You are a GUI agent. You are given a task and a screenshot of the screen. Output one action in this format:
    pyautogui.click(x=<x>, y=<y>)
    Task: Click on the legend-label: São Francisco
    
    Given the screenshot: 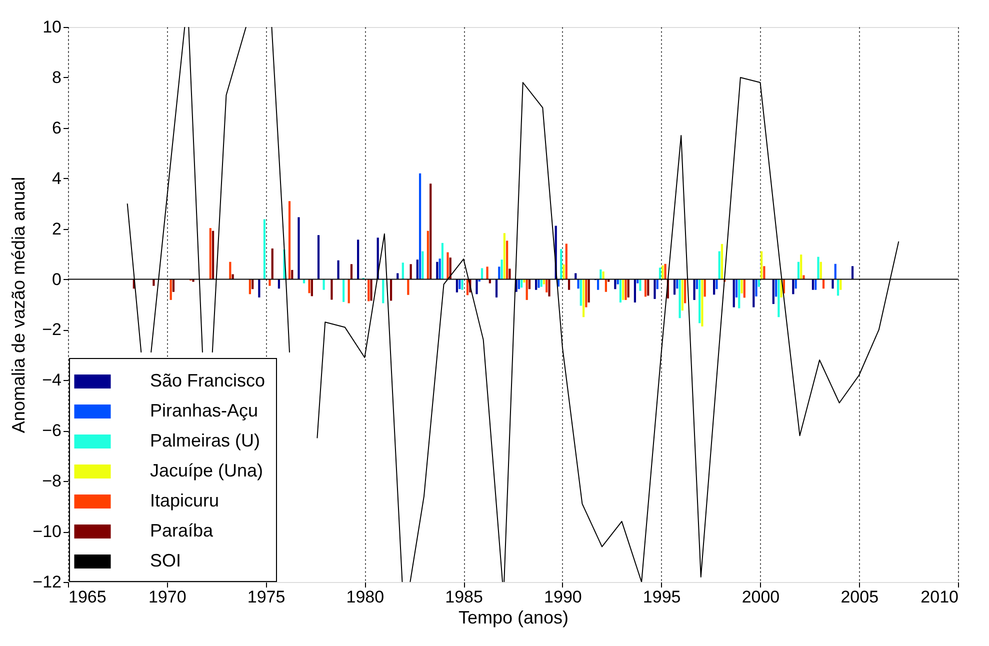 What is the action you would take?
    pyautogui.click(x=208, y=380)
    